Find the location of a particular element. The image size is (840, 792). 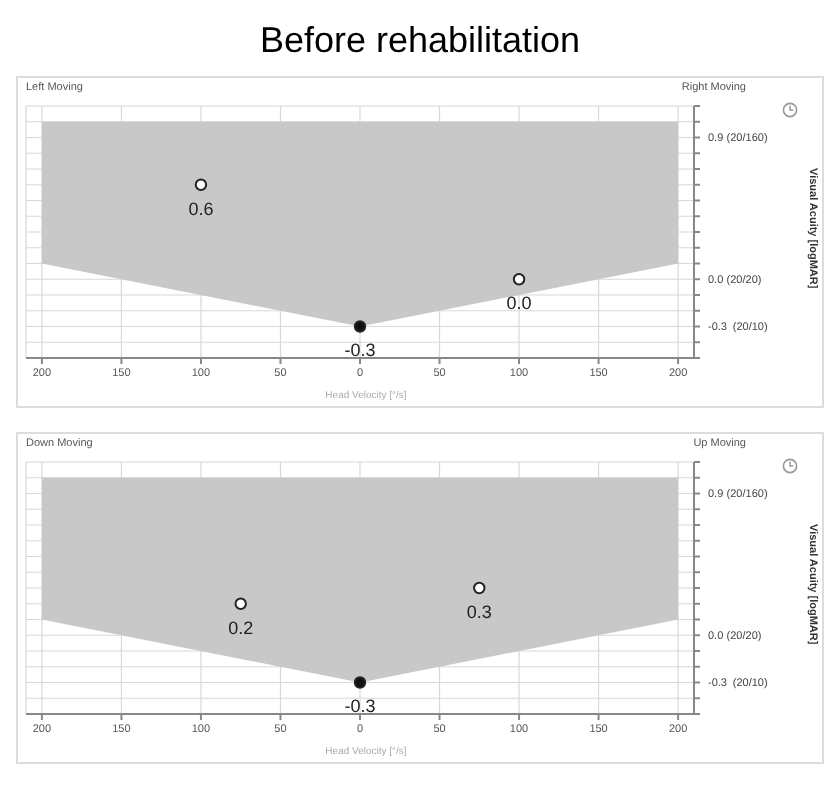

chart-title: Before rehabilitation is located at coordinates (420, 41).